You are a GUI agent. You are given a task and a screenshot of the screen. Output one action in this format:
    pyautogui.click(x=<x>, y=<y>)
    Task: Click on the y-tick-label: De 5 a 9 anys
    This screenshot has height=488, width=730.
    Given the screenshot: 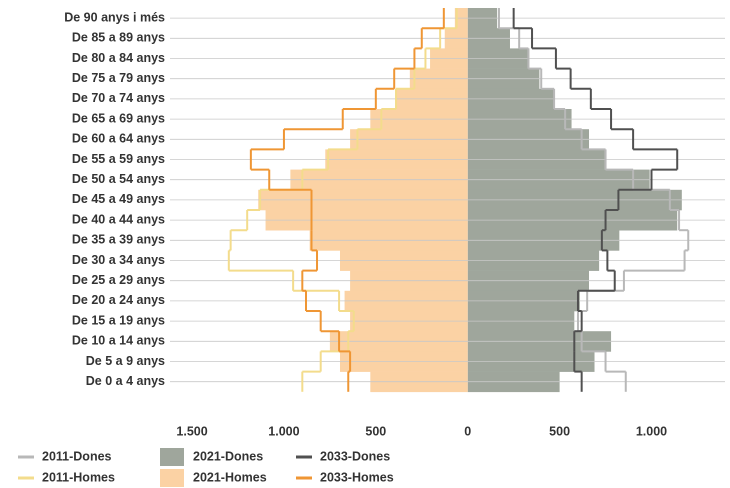 What is the action you would take?
    pyautogui.click(x=125, y=361)
    